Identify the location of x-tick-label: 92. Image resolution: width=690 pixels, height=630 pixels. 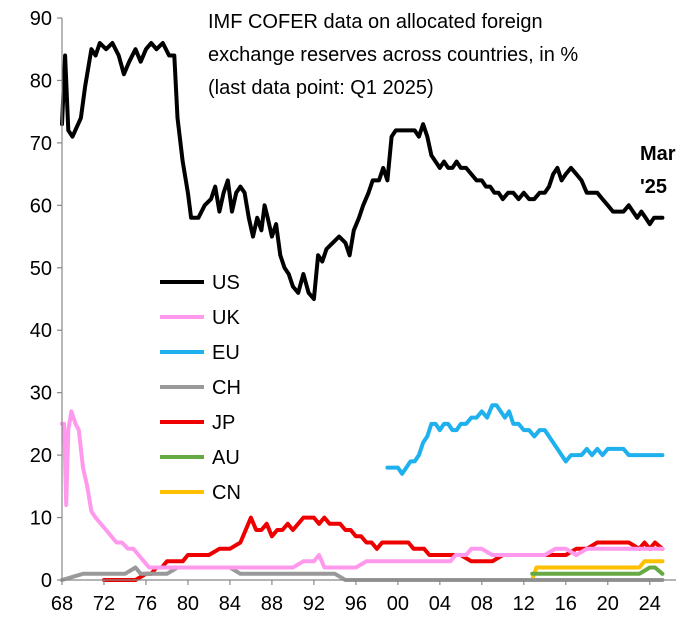
(314, 604).